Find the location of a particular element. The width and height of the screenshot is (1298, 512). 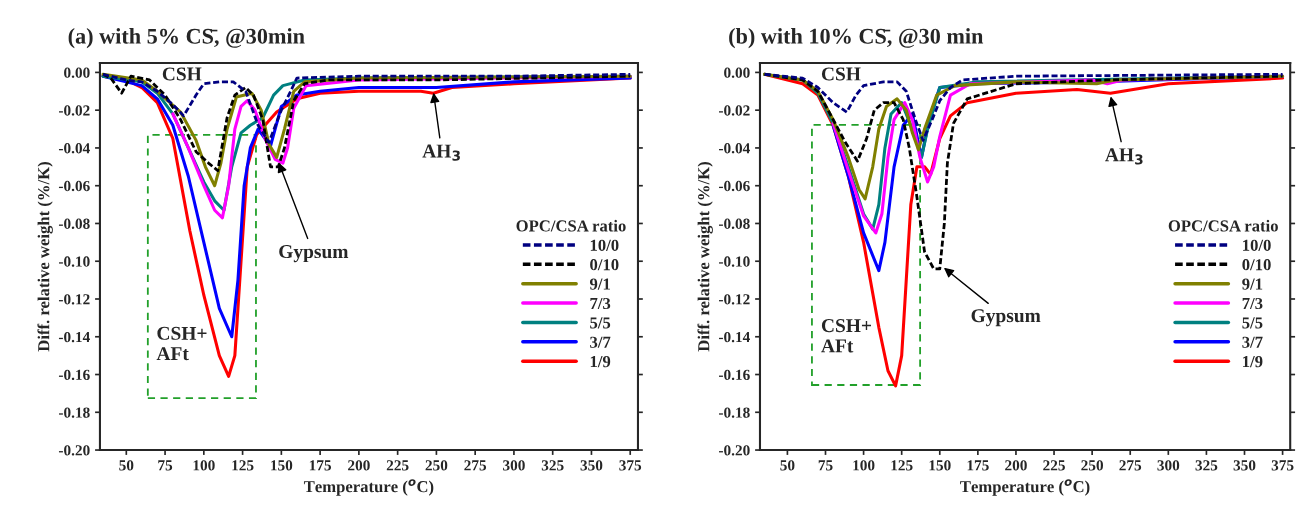

chart-title: (a) with 5% CS̄, @30min is located at coordinates (186, 38).